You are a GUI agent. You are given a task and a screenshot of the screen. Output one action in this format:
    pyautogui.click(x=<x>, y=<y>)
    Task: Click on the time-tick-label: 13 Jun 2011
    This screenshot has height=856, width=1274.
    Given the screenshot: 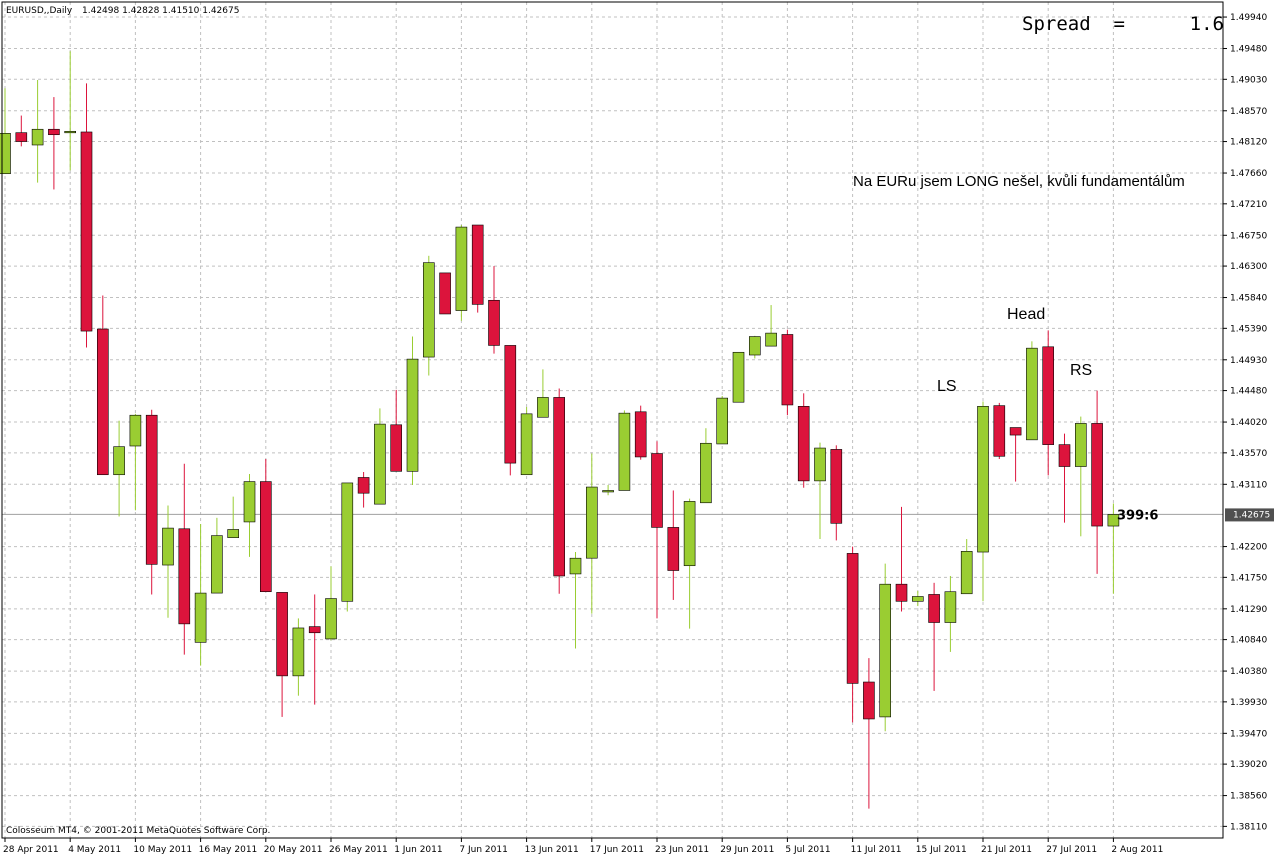 What is the action you would take?
    pyautogui.click(x=552, y=850)
    